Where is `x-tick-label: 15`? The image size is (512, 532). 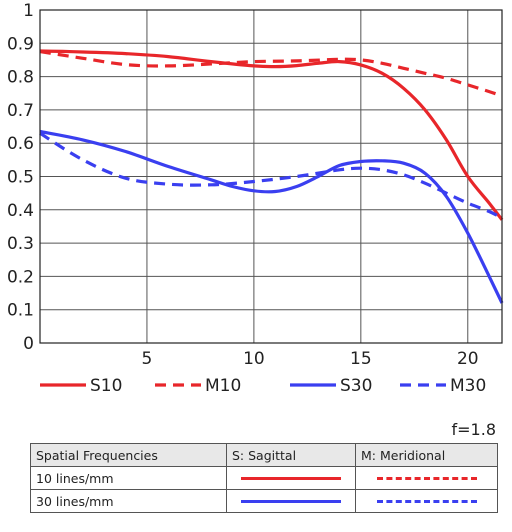 x-tick-label: 15 is located at coordinates (361, 359).